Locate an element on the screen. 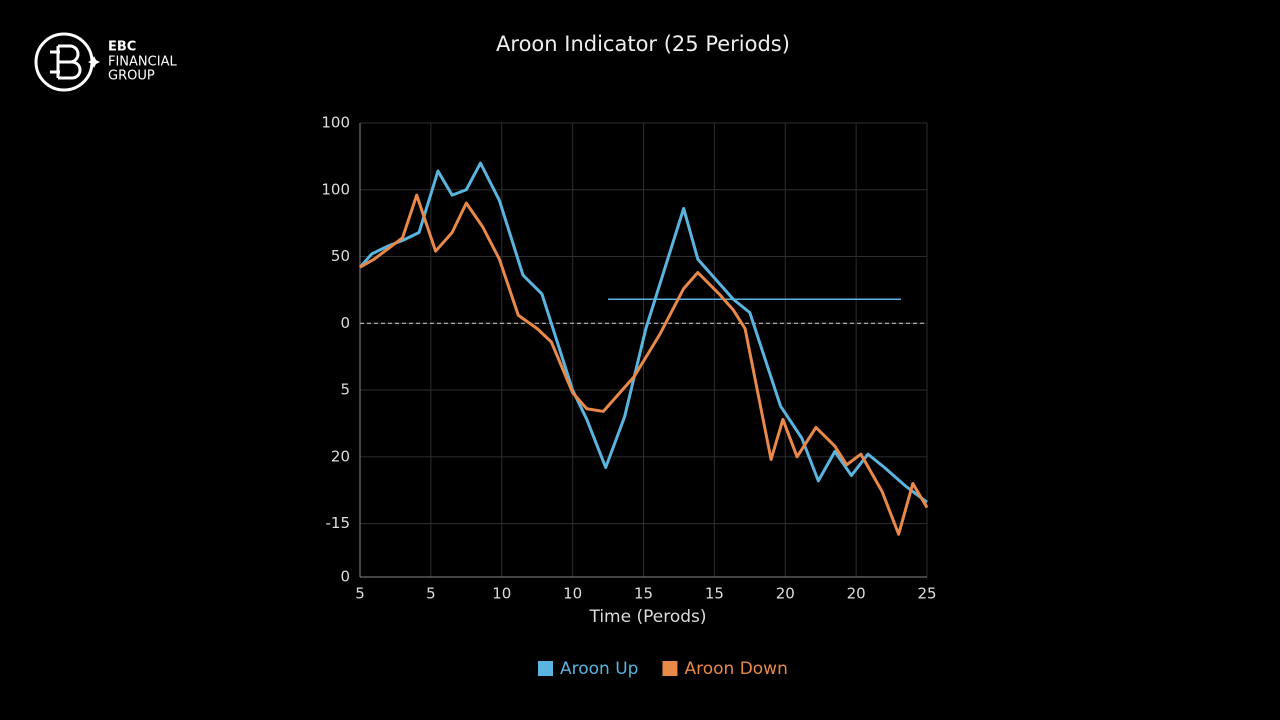 This screenshot has width=1280, height=720. x-tick-label: 25 is located at coordinates (926, 594).